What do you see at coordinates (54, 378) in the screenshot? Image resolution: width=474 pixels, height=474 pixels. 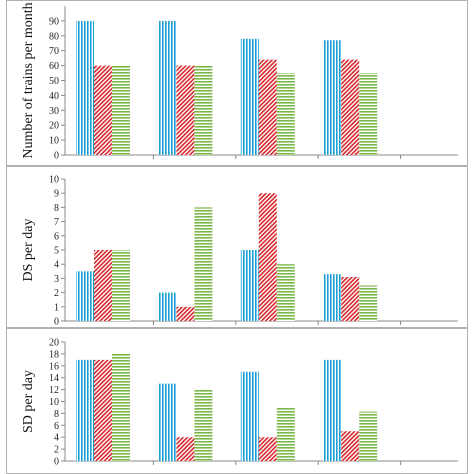 I see `y-tick-label: 14` at bounding box center [54, 378].